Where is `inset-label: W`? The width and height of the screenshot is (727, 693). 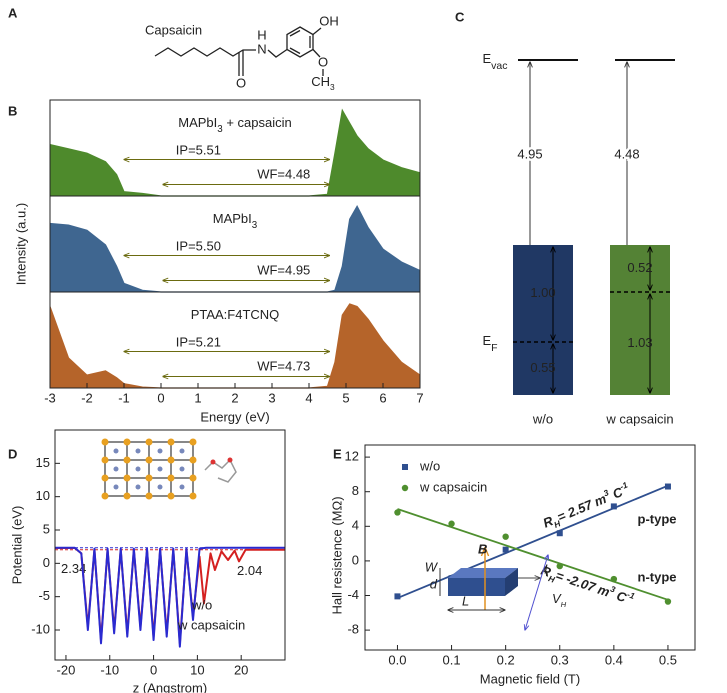 inset-label: W is located at coordinates (432, 566).